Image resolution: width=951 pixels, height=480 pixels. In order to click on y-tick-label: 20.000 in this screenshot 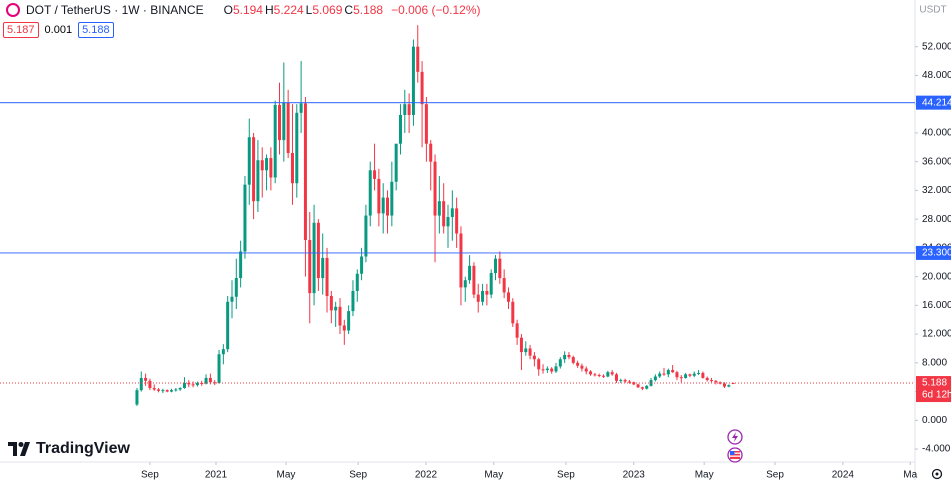, I will do `click(936, 276)`.